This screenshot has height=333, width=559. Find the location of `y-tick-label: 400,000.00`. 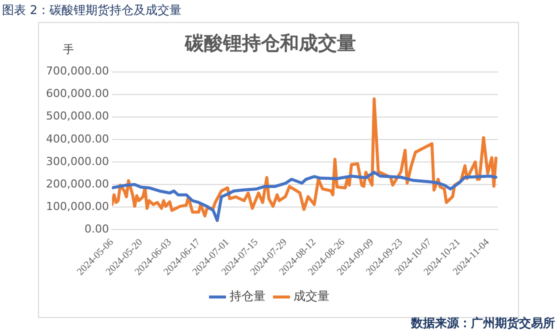

y-tick-label: 400,000.00 is located at coordinates (77, 139).